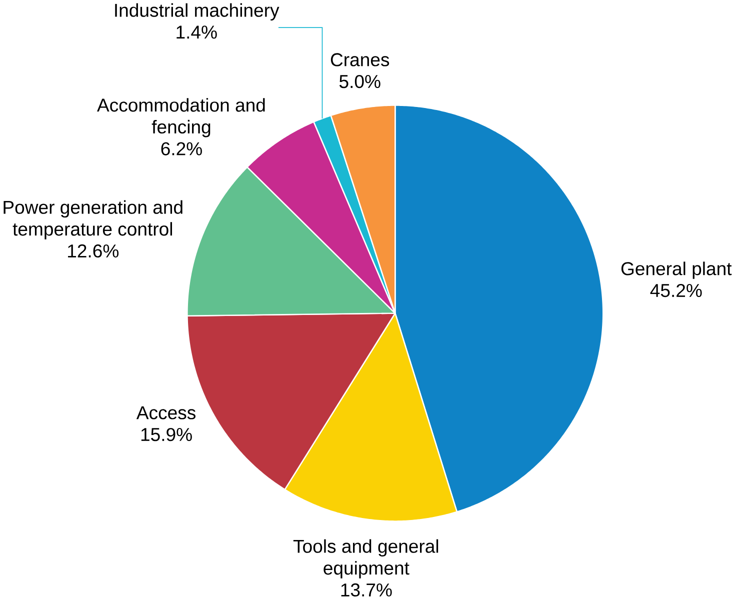 The width and height of the screenshot is (734, 599). Describe the element at coordinates (196, 32) in the screenshot. I see `data-label: 1.4%` at that location.